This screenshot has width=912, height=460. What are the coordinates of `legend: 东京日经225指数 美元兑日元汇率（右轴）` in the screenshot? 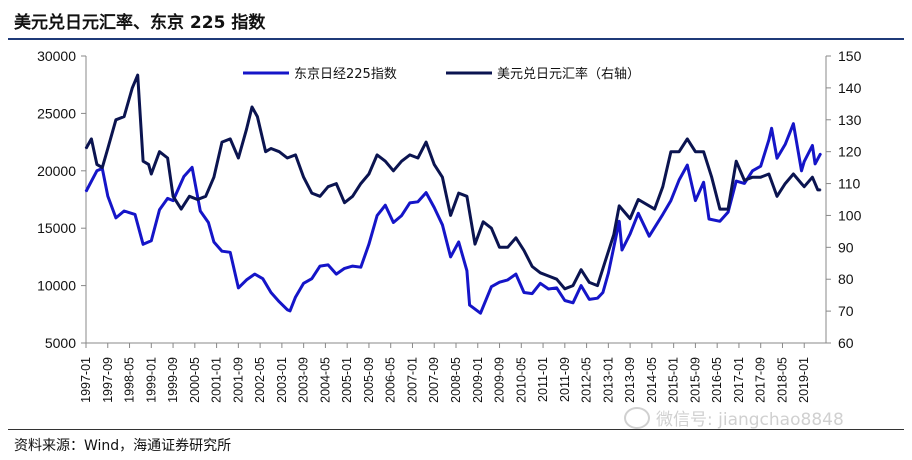 It's located at (441, 74).